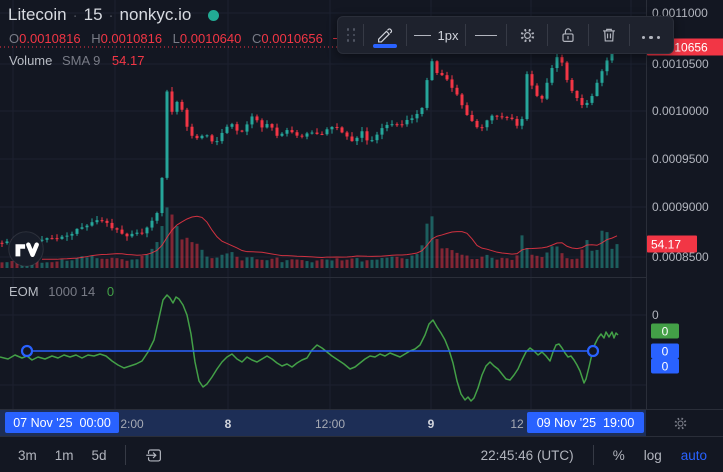  I want to click on eom-axis-tick: 0, so click(655, 315).